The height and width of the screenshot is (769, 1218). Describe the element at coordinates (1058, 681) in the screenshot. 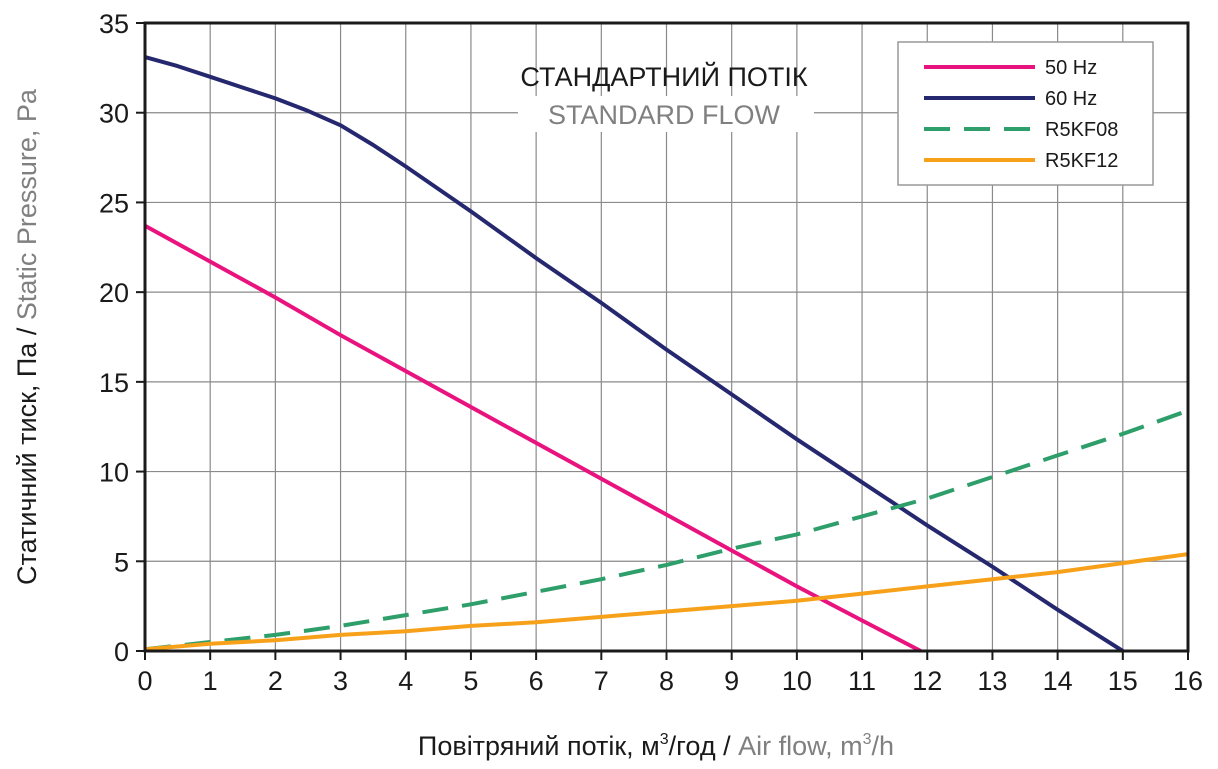

I see `x-tick-label: 14` at that location.